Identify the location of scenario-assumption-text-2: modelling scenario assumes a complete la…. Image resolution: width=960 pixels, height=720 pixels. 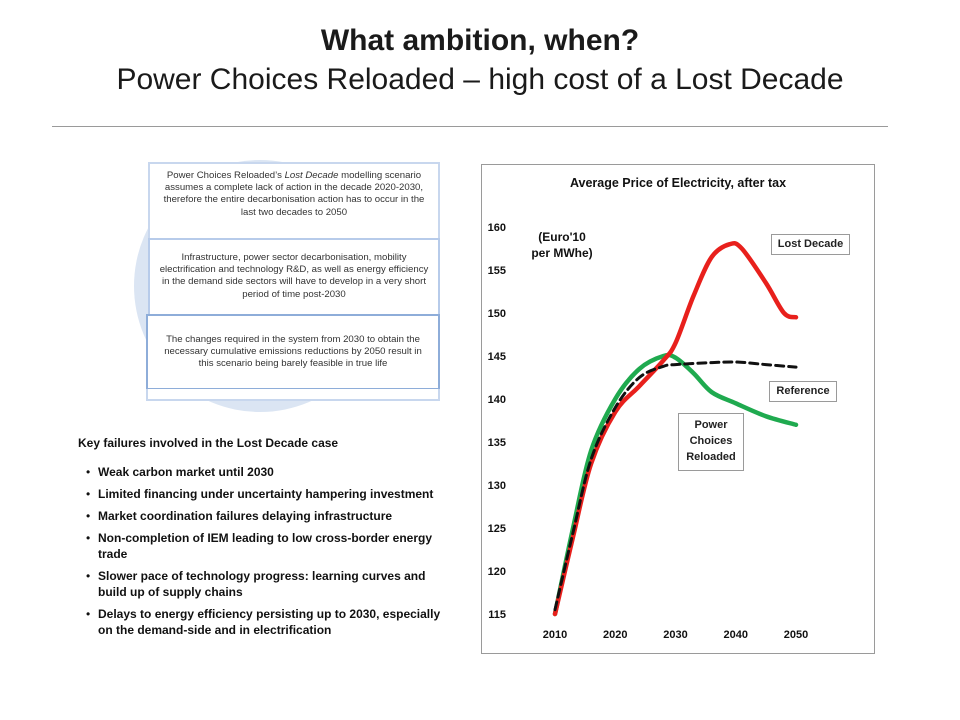
(294, 194).